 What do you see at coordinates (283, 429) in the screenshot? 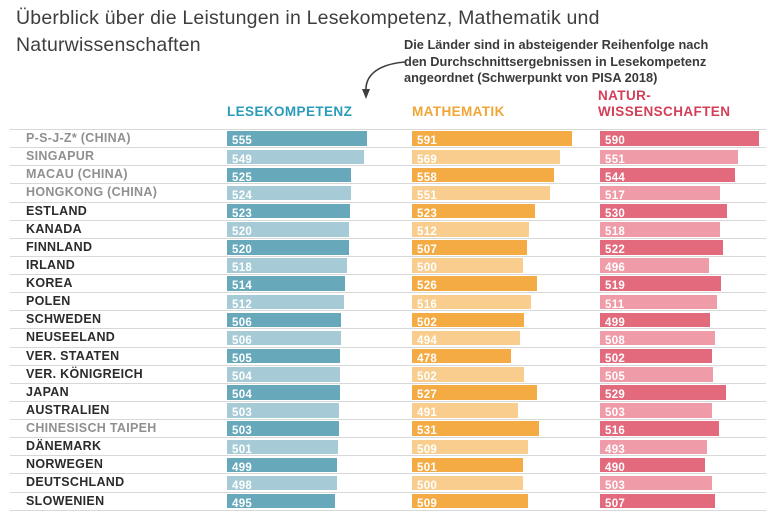
I see `reading-bar: 503` at bounding box center [283, 429].